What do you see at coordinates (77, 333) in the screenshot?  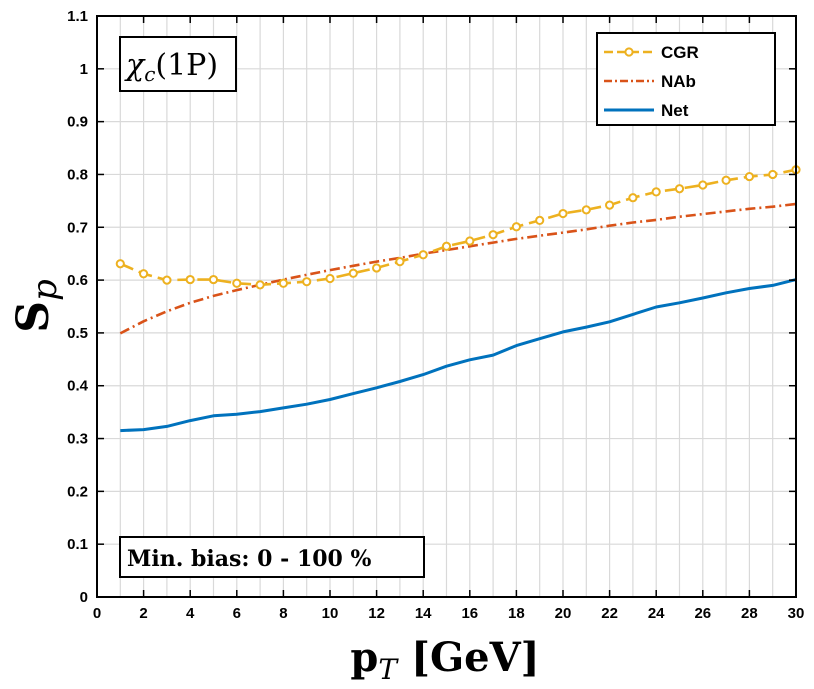 I see `y-tick-label: 0.5` at bounding box center [77, 333].